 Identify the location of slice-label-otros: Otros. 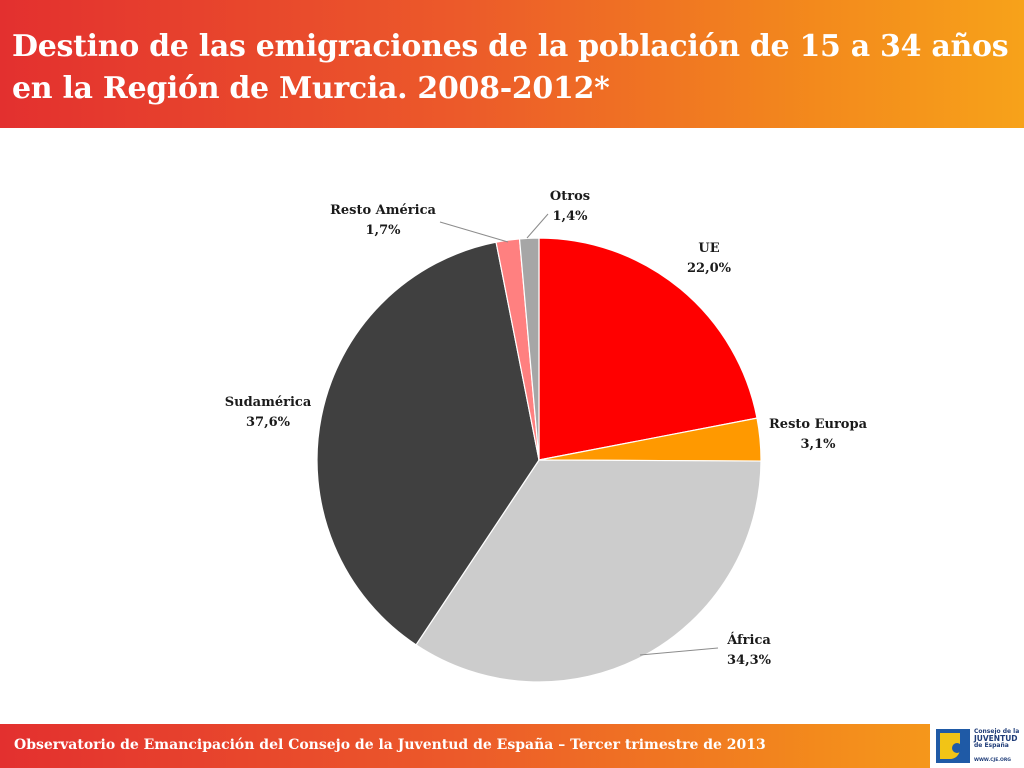
(570, 196).